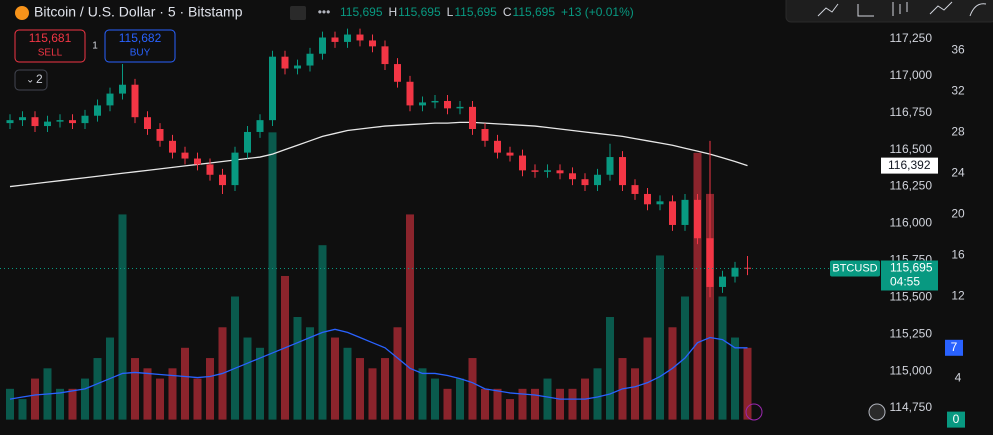 The image size is (993, 435). Describe the element at coordinates (50, 46) in the screenshot. I see `sell-button` at that location.